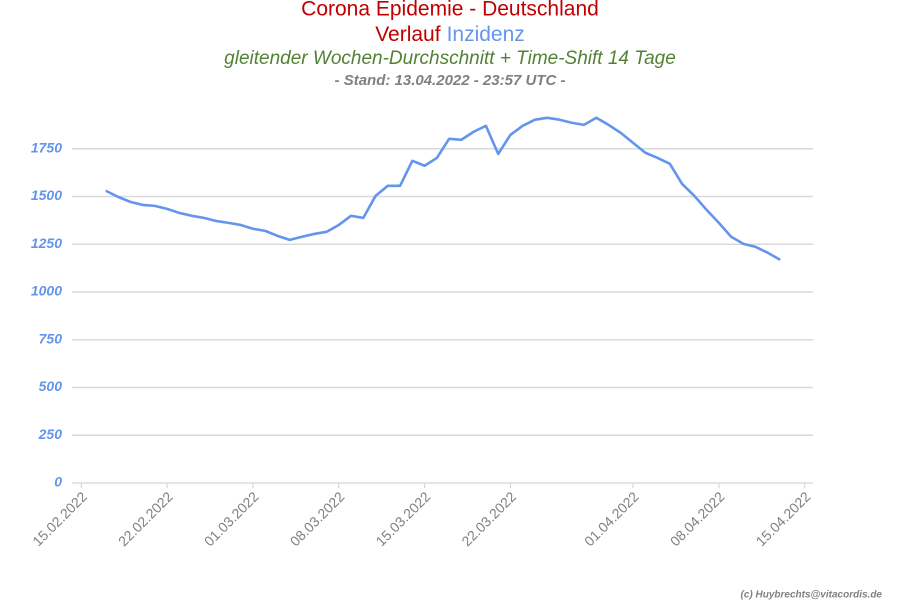 The image size is (900, 600). I want to click on chart-title: Corona Epidemie - Deutschland, so click(450, 10).